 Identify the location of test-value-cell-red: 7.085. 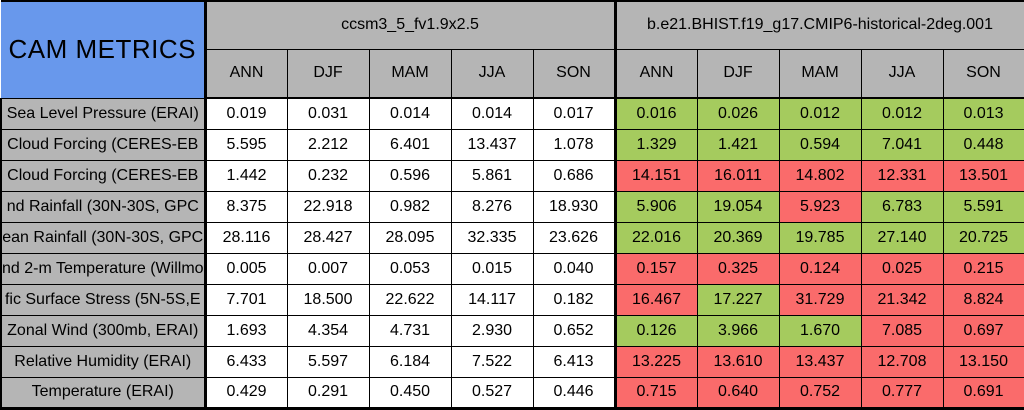
(902, 330).